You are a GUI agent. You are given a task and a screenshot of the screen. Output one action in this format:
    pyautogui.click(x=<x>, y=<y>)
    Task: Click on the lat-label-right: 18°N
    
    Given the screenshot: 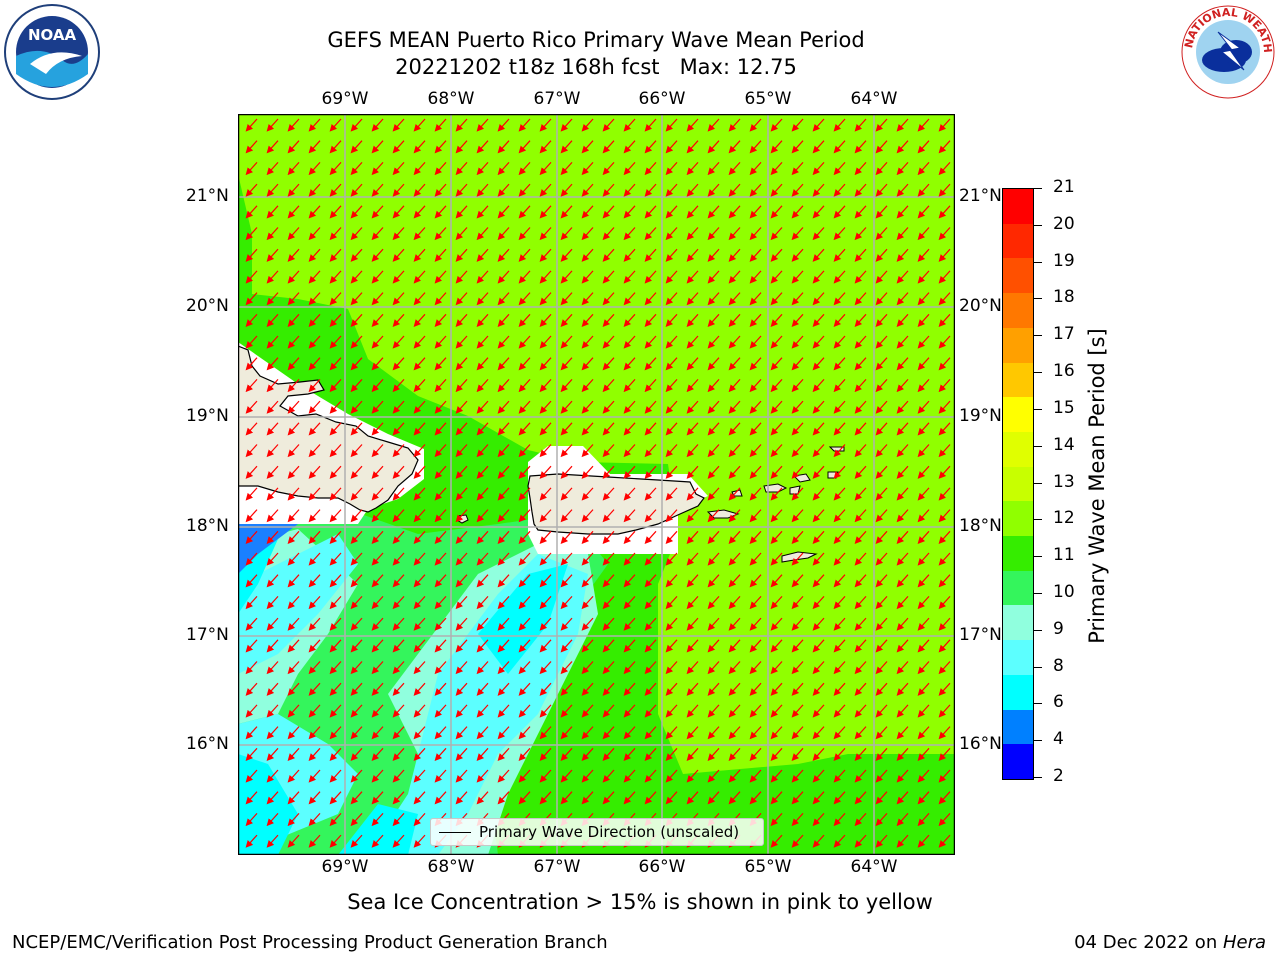 What is the action you would take?
    pyautogui.click(x=980, y=526)
    